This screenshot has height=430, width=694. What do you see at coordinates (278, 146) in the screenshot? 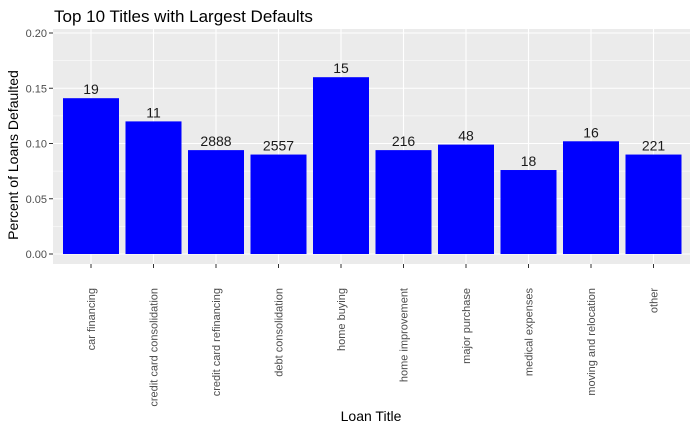
I see `data-label: 2557` at bounding box center [278, 146].